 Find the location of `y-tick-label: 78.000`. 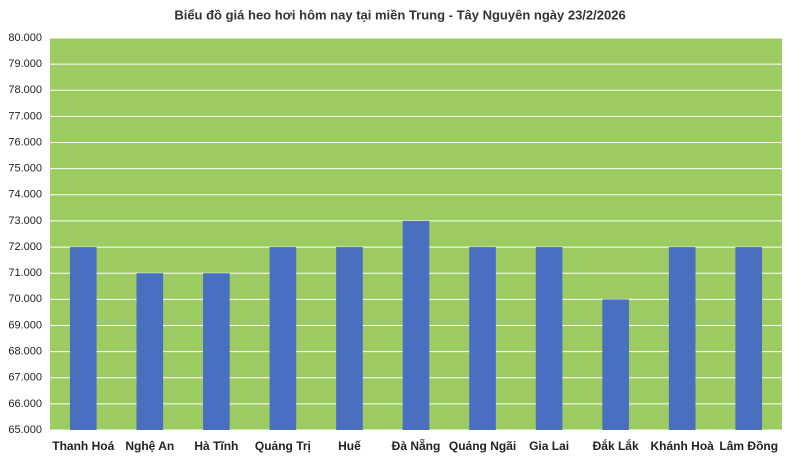

y-tick-label: 78.000 is located at coordinates (25, 90).